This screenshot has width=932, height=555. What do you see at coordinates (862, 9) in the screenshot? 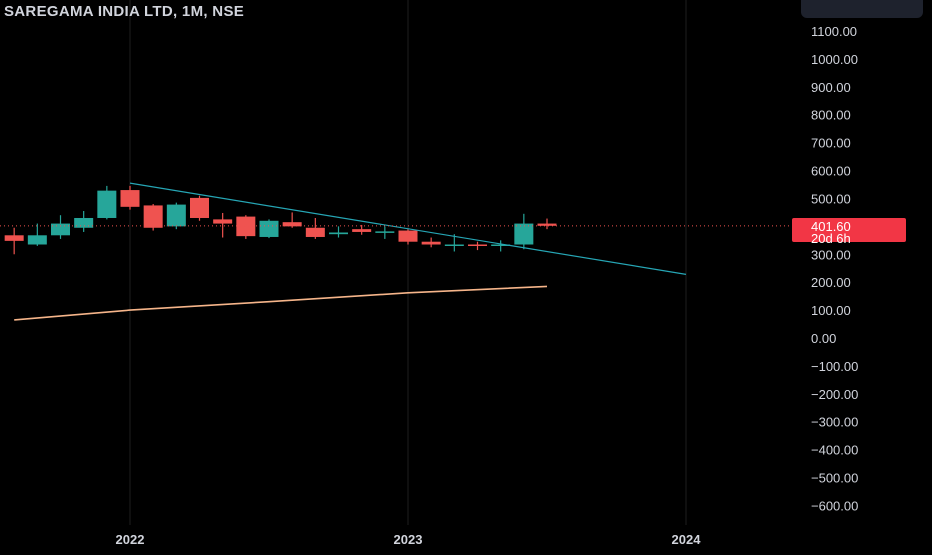
I see `axis-settings-button` at bounding box center [862, 9].